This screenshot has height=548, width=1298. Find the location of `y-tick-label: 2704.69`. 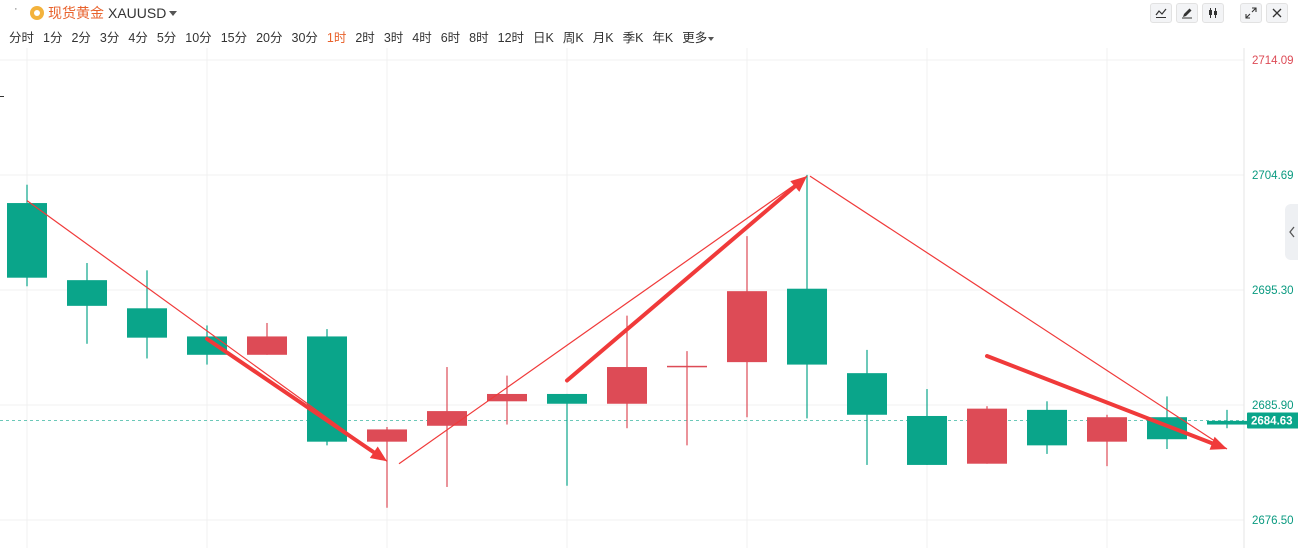

y-tick-label: 2704.69 is located at coordinates (1273, 176).